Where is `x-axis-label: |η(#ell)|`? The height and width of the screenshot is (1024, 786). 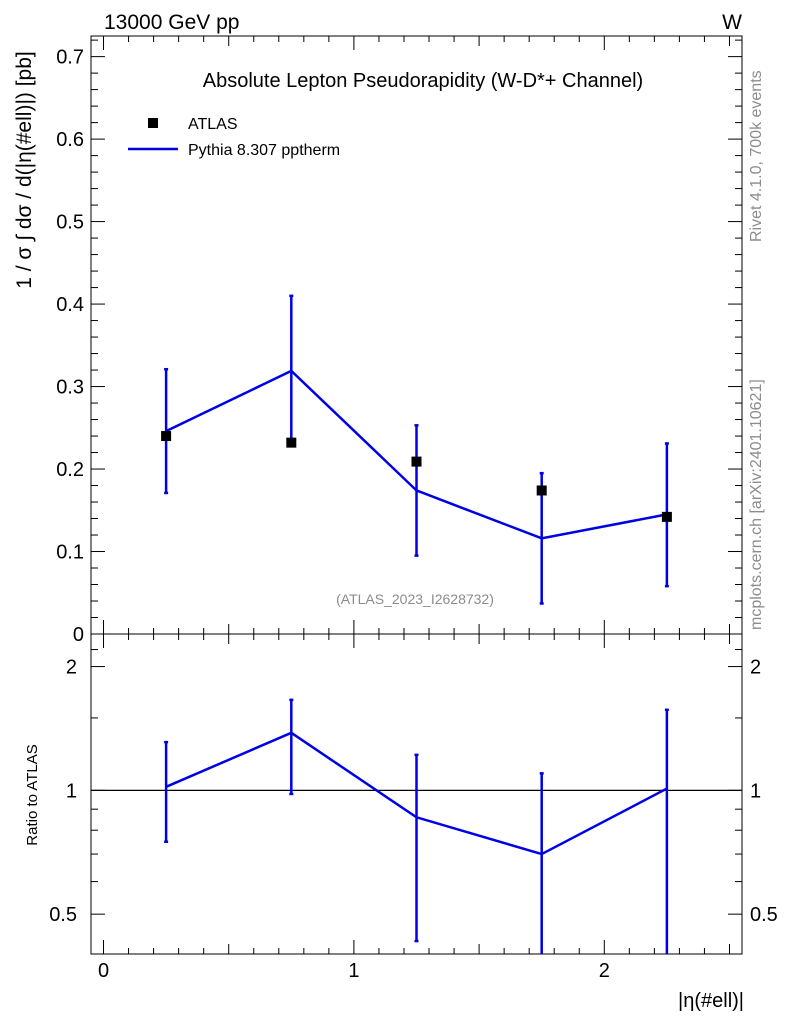 x-axis-label: |η(#ell)| is located at coordinates (711, 1001).